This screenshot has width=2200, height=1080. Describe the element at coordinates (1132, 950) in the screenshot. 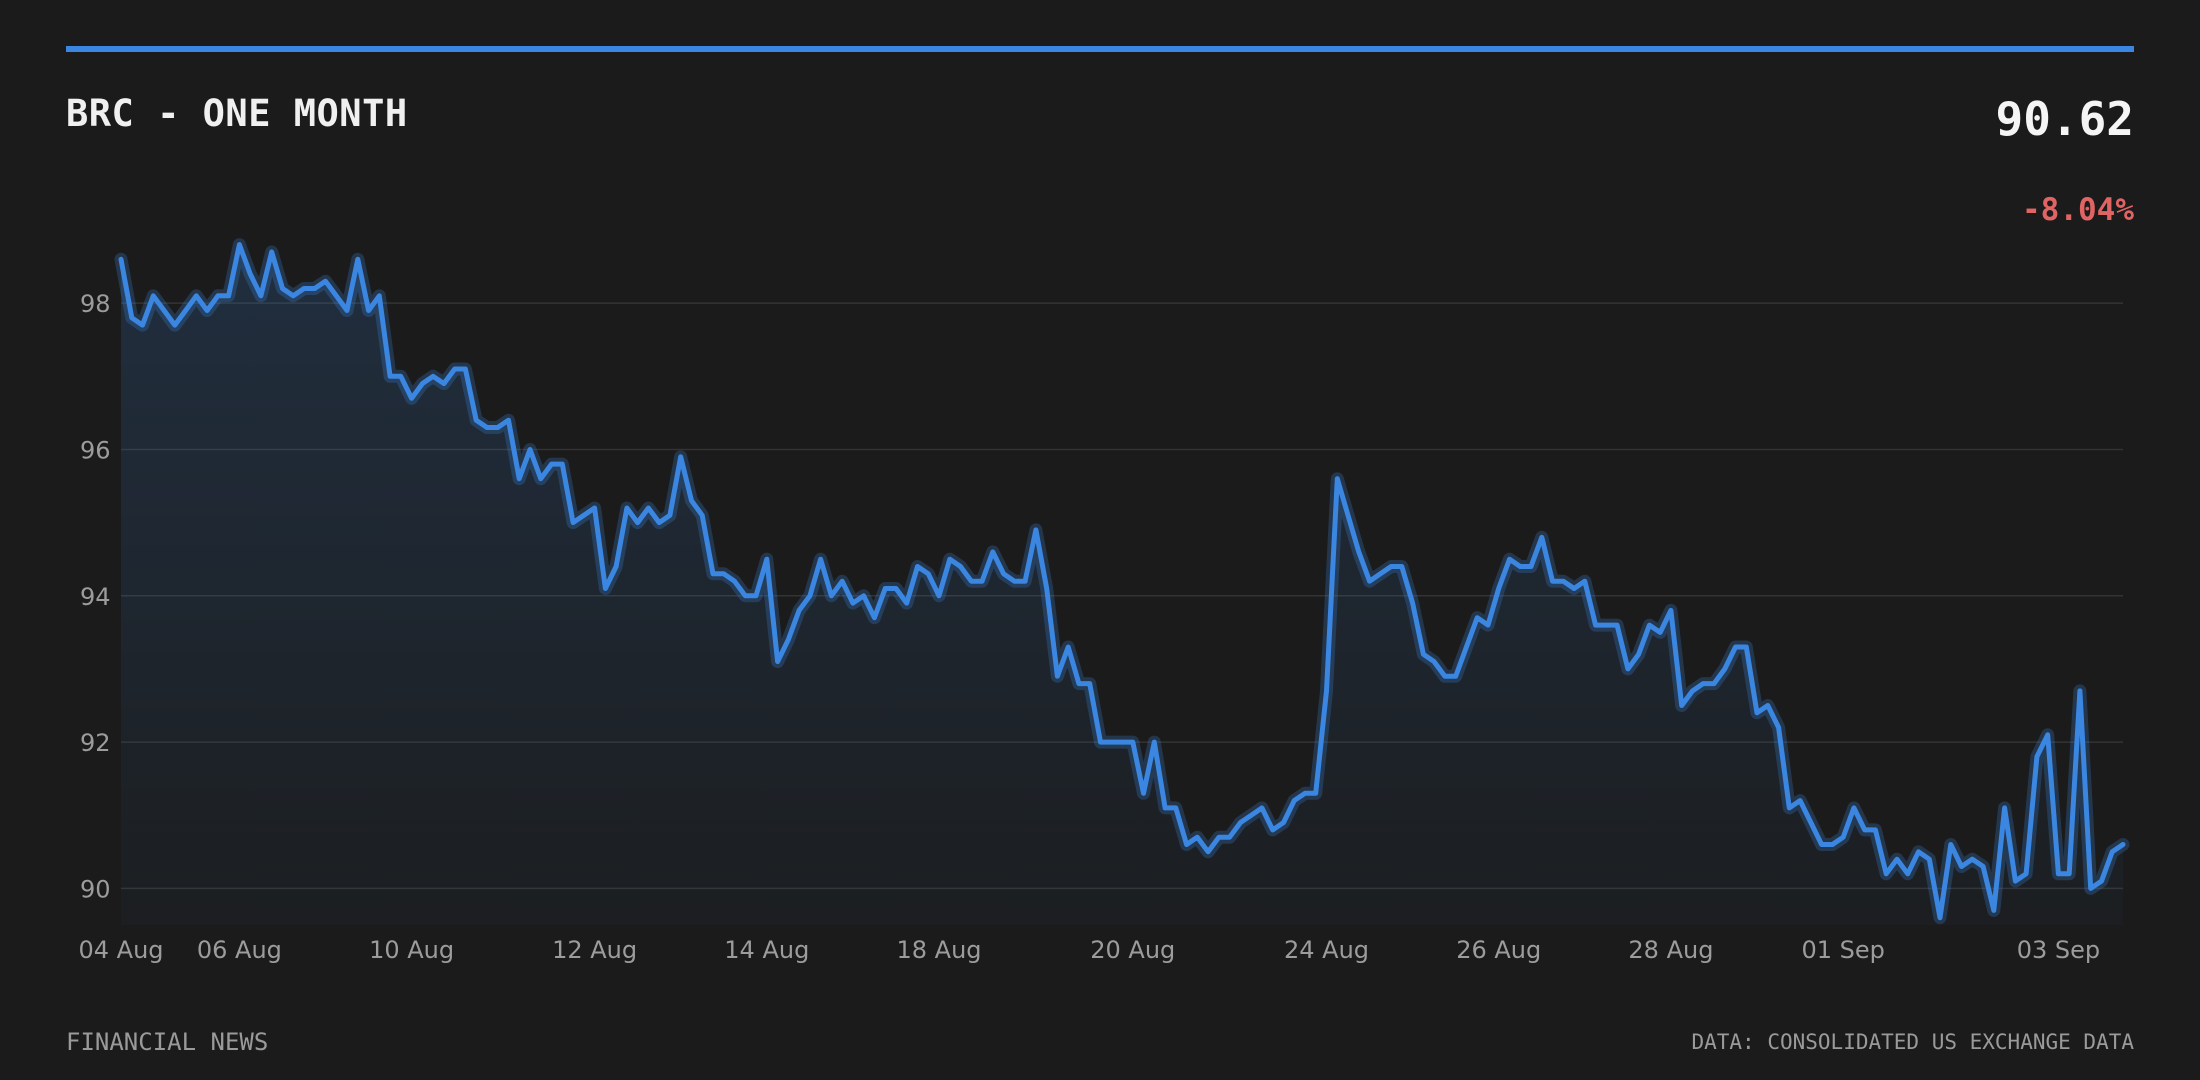

I see `x-tick-label: 20 Aug` at that location.